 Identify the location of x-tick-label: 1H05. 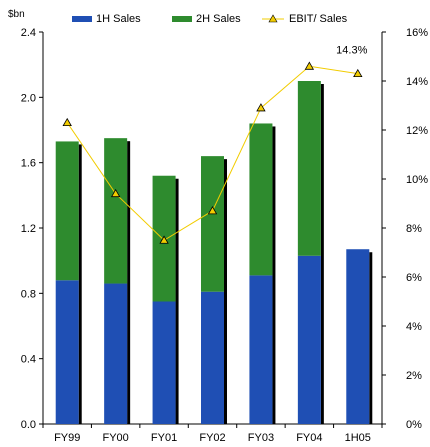
(358, 438).